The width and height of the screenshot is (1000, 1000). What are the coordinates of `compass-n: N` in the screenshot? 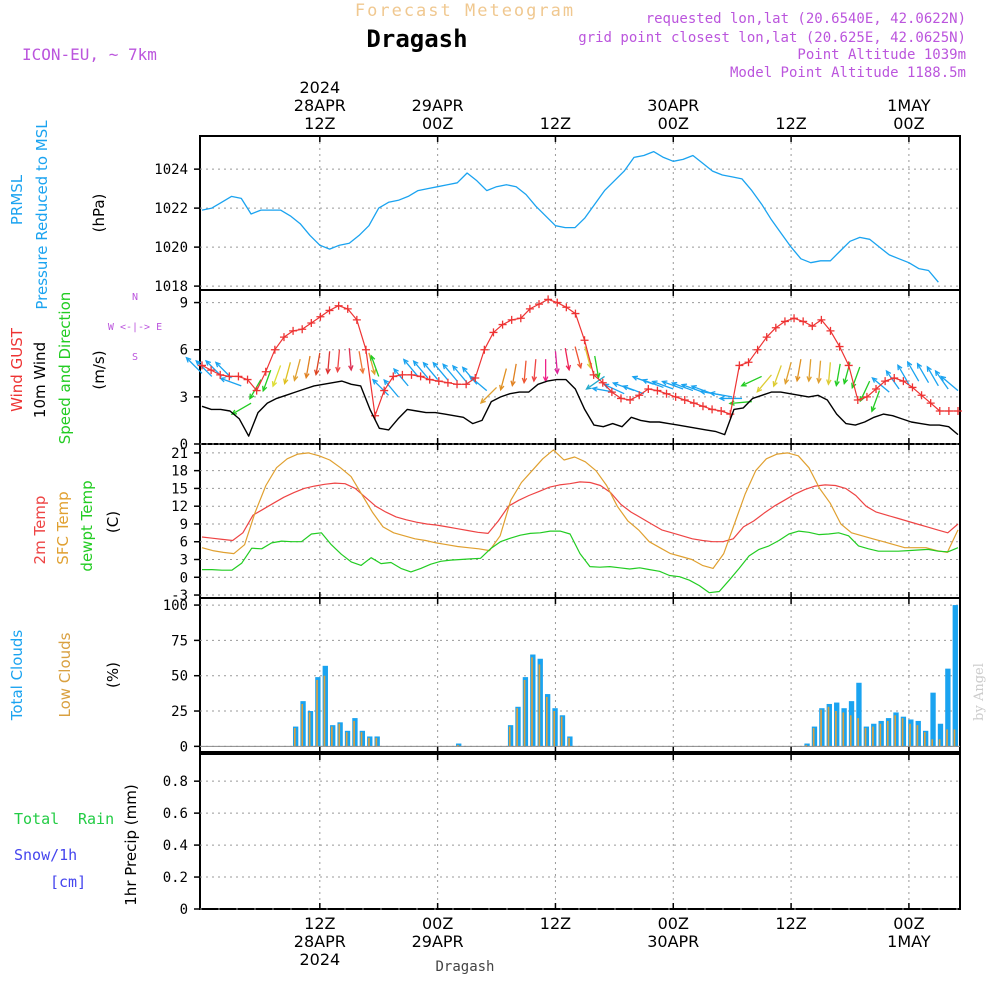 It's located at (135, 297).